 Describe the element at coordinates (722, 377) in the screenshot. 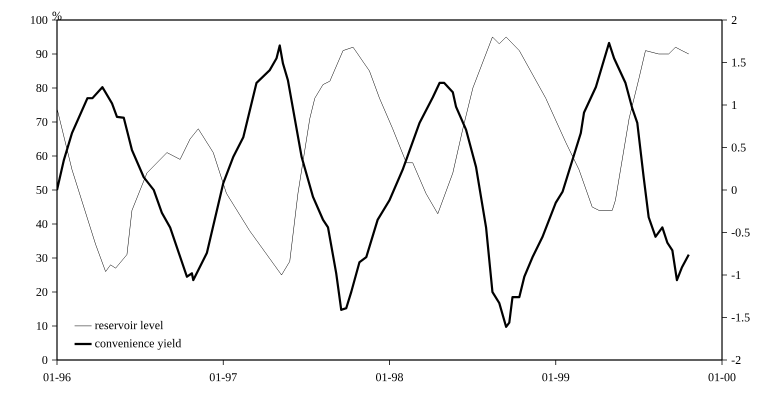

I see `x-tick-label: 01-00` at that location.